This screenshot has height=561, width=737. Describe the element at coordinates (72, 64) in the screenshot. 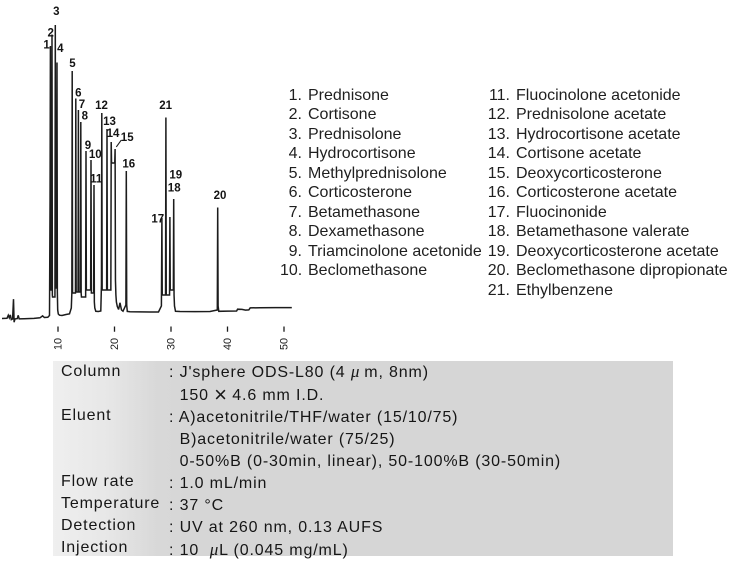

I see `svg-text: 5` at that location.